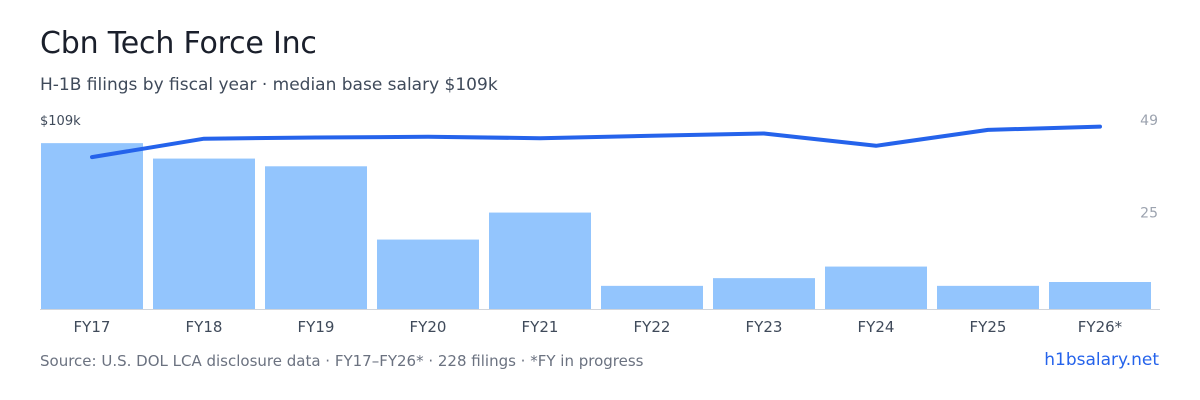  I want to click on right-tick-label: 49, so click(1149, 121).